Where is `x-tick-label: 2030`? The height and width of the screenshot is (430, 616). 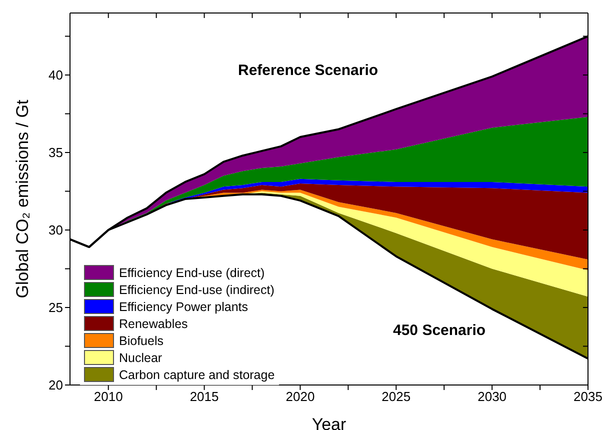 x-tick-label: 2030 is located at coordinates (492, 396).